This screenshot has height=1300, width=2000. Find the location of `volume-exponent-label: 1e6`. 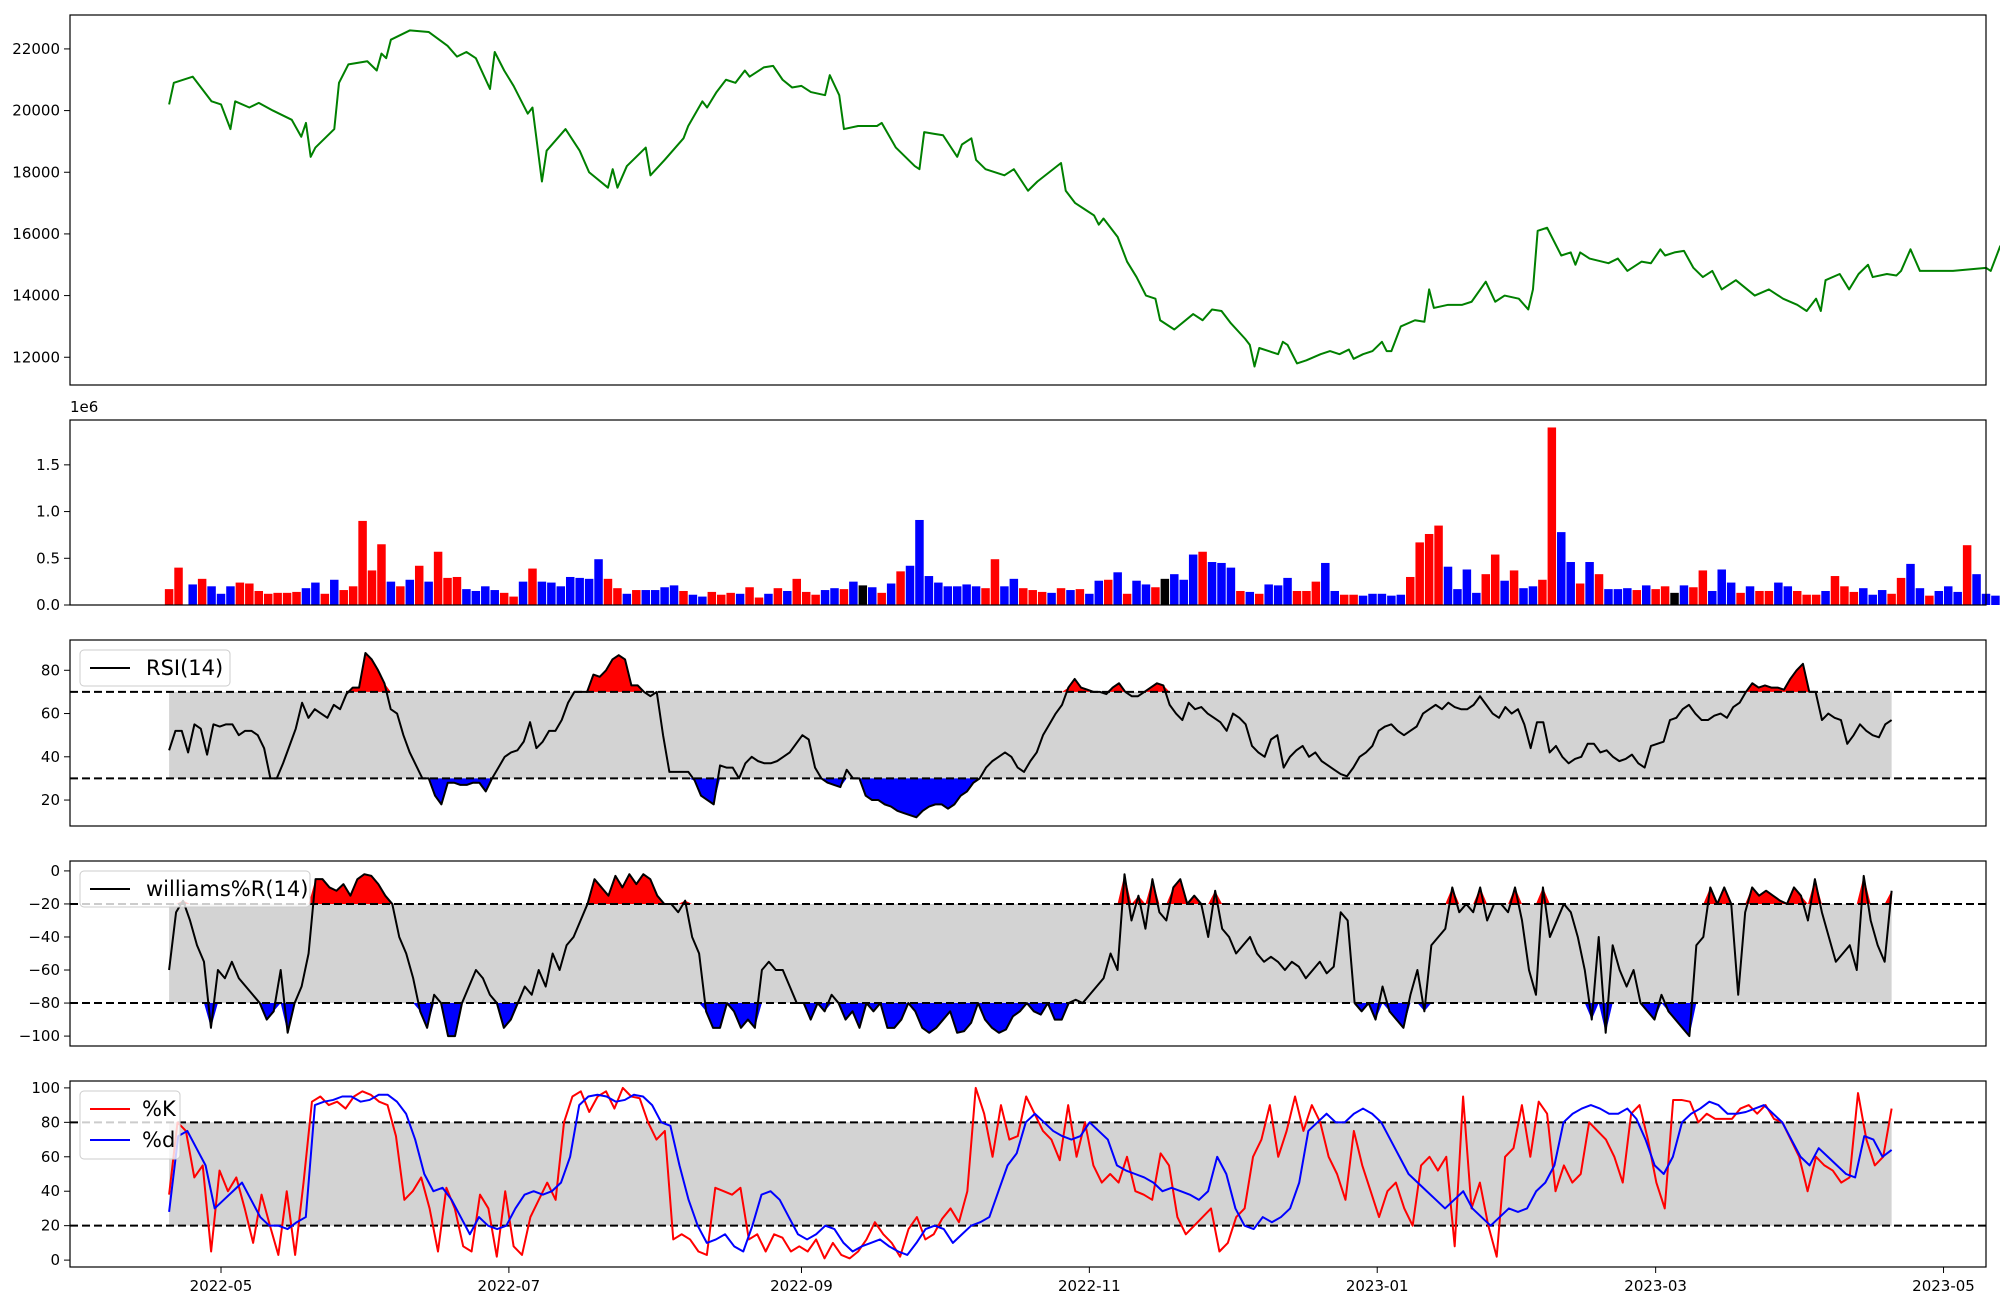

volume-exponent-label: 1e6 is located at coordinates (84, 407).